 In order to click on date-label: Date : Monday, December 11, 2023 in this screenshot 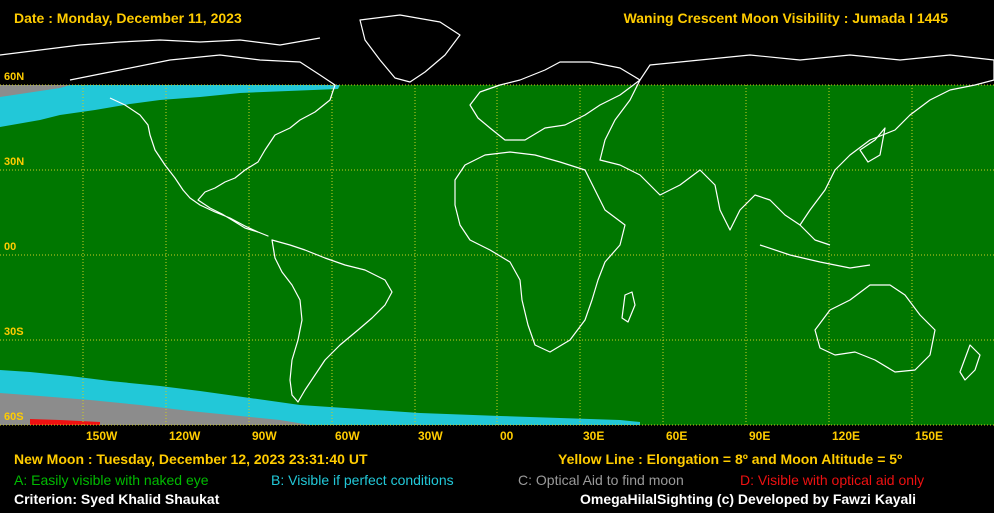, I will do `click(128, 18)`.